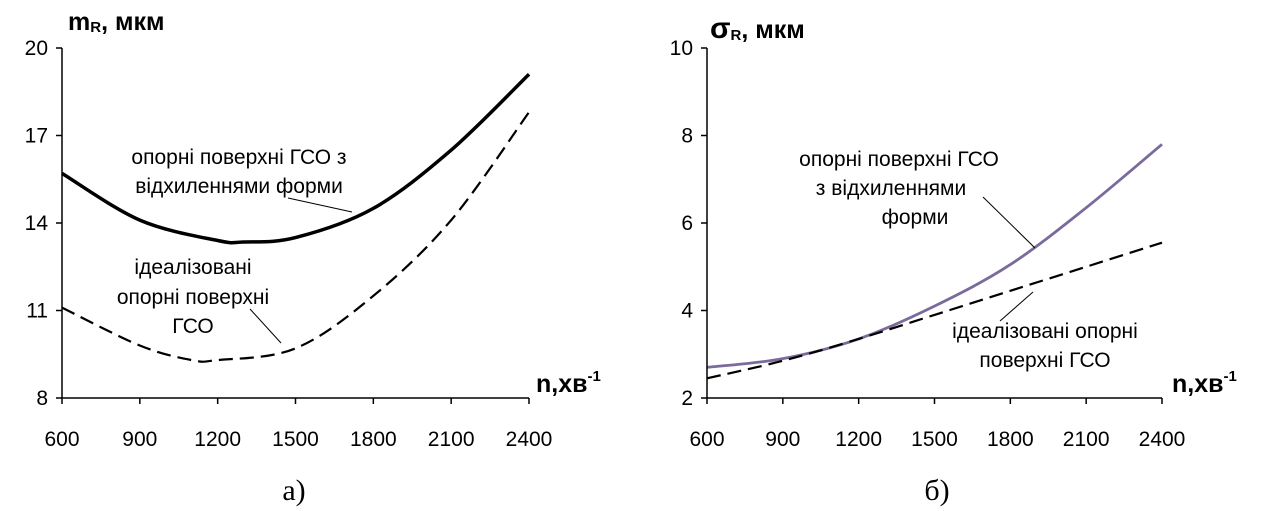  What do you see at coordinates (687, 311) in the screenshot?
I see `y-tick-label: 4` at bounding box center [687, 311].